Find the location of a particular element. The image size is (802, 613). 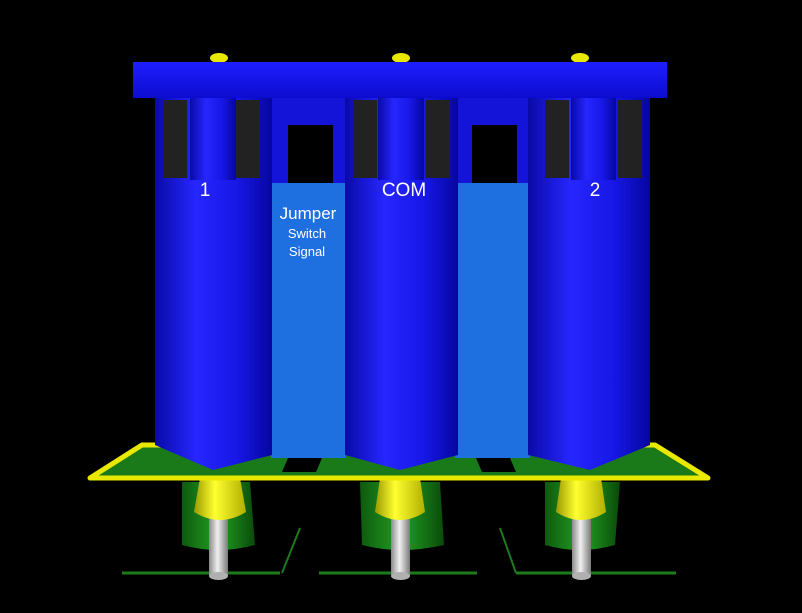

pin-legs is located at coordinates (400, 547).